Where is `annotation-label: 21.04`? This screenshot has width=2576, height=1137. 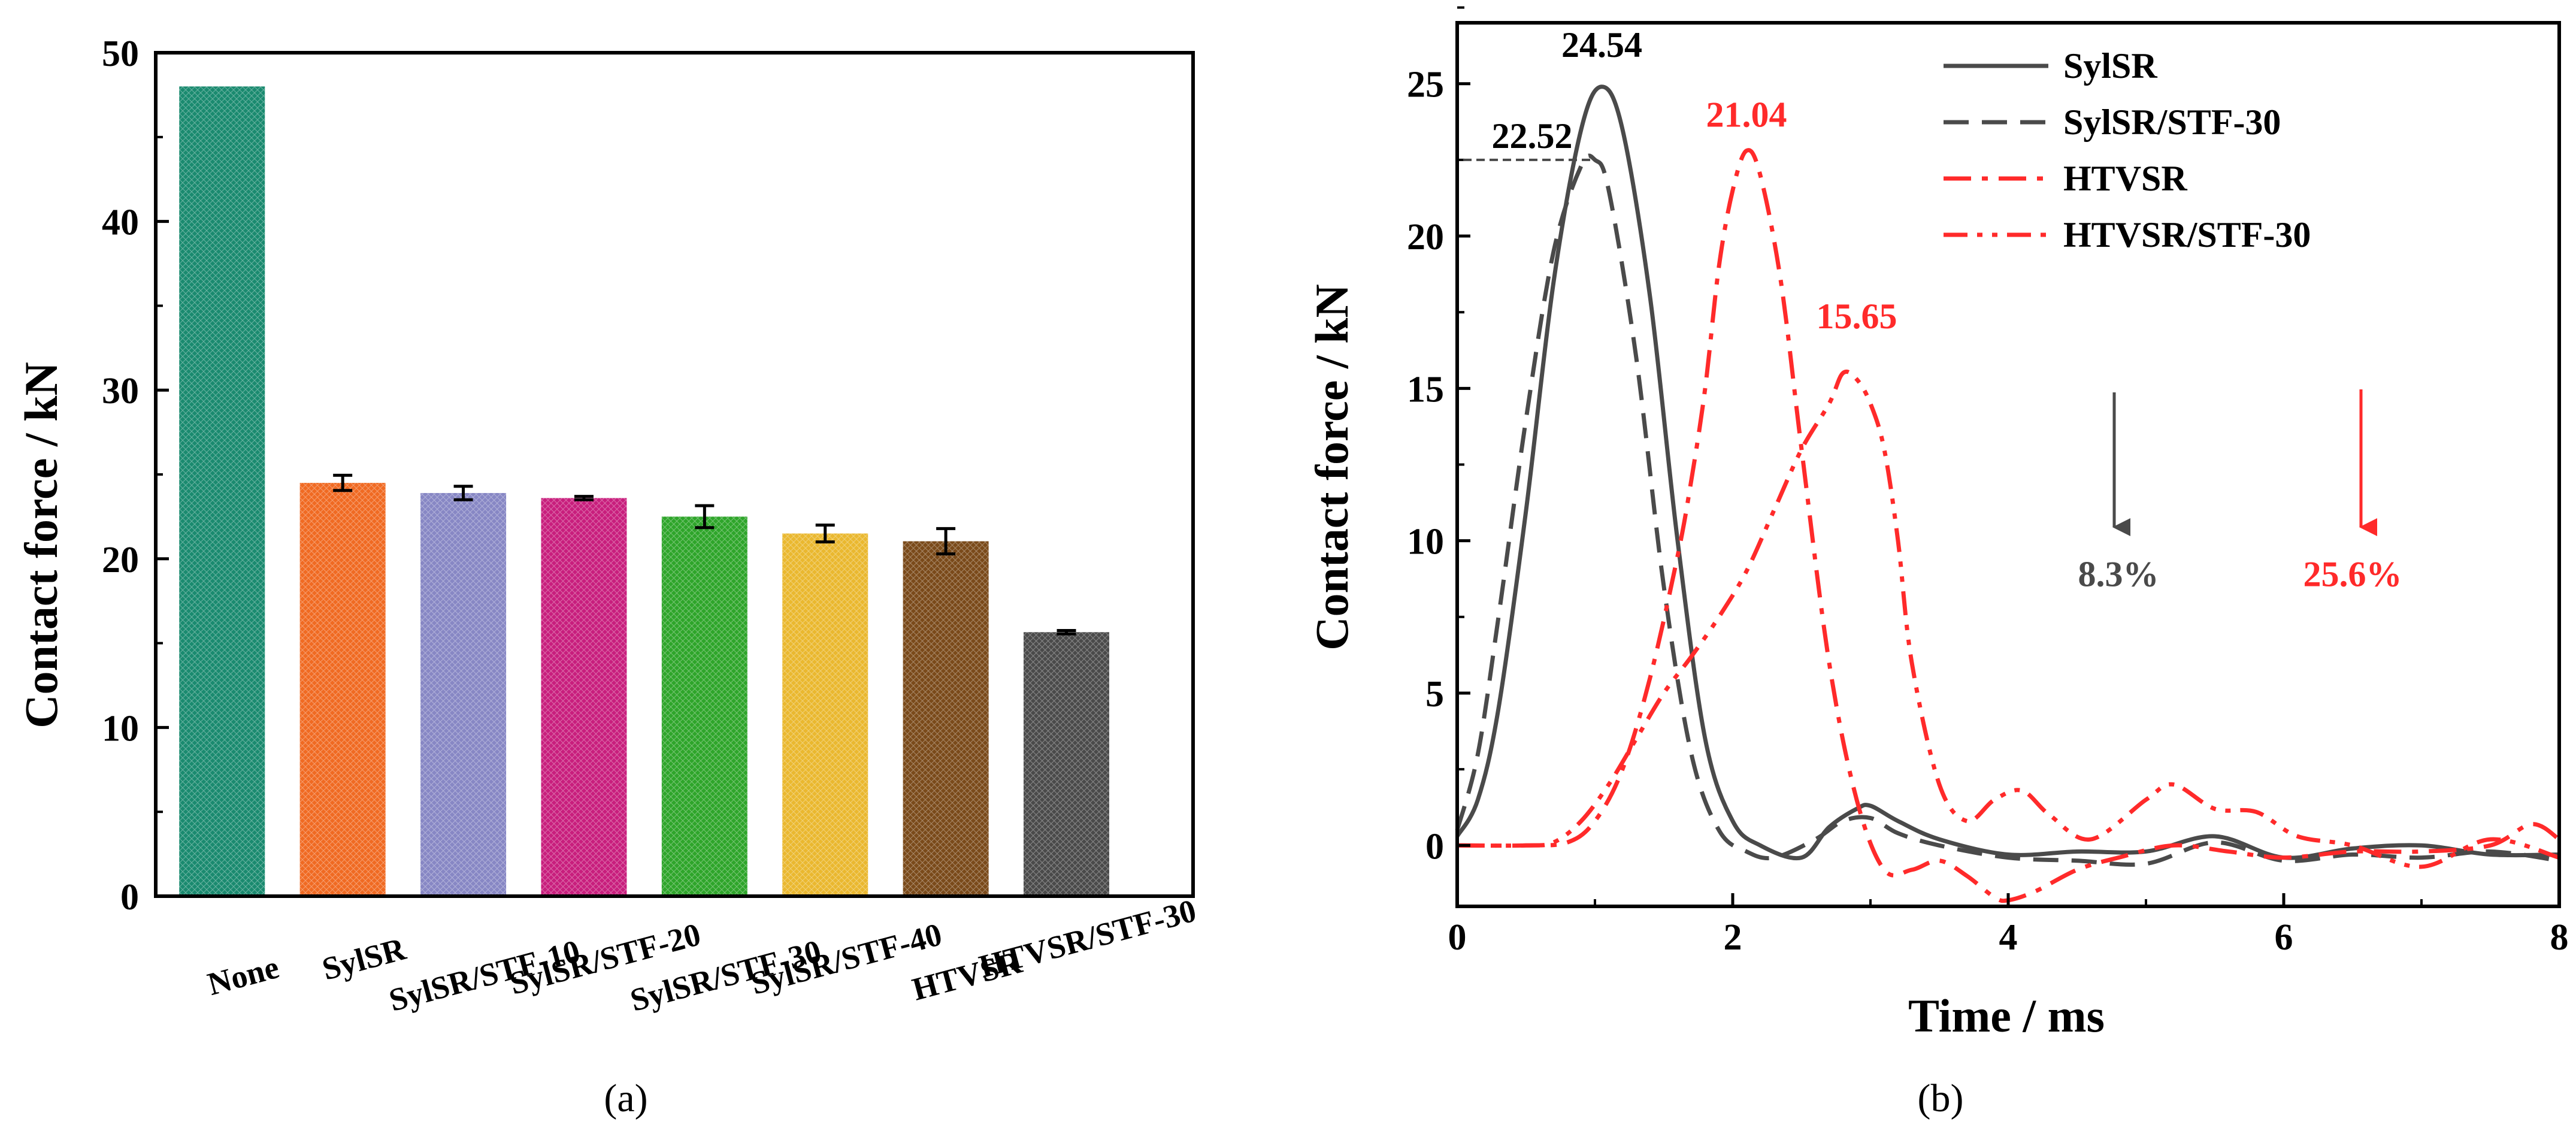 annotation-label: 21.04 is located at coordinates (1746, 115).